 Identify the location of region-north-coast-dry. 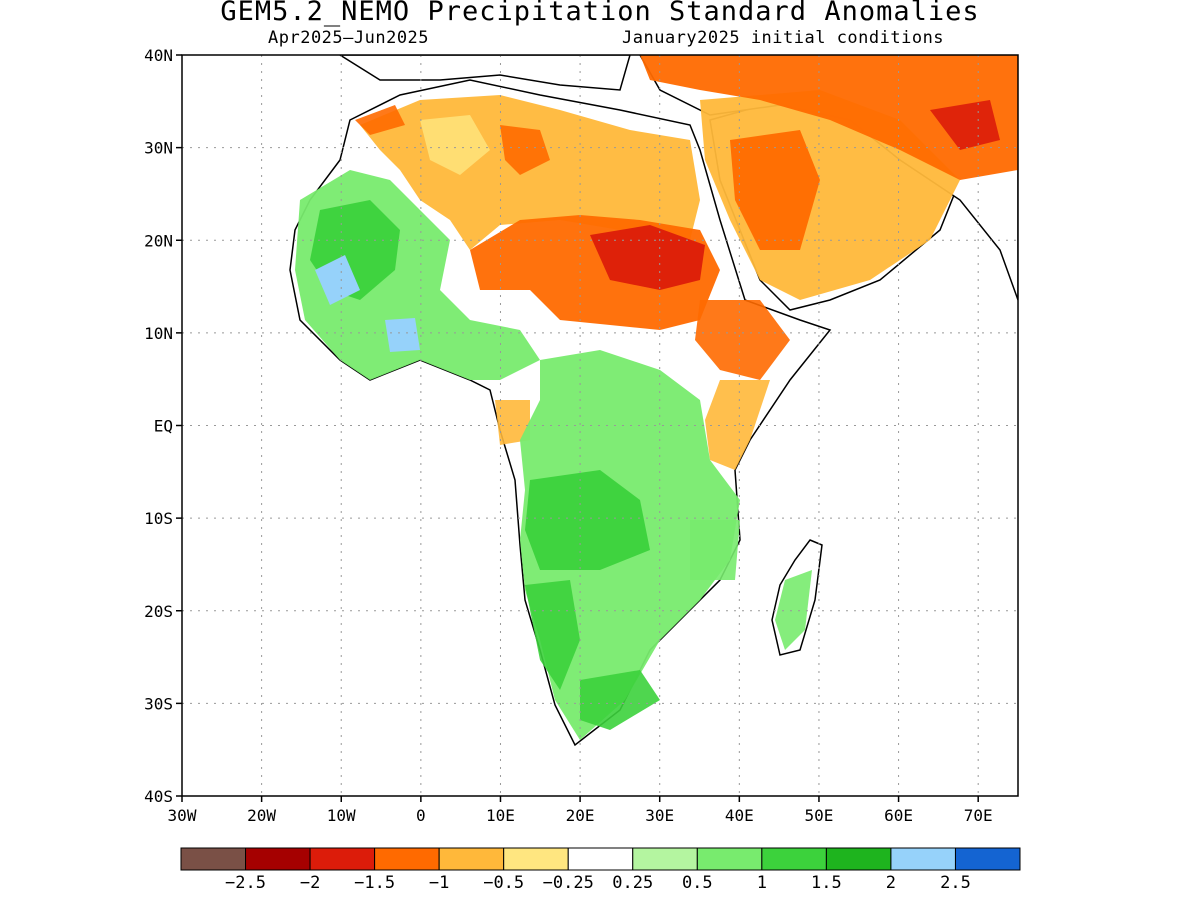
(380, 120).